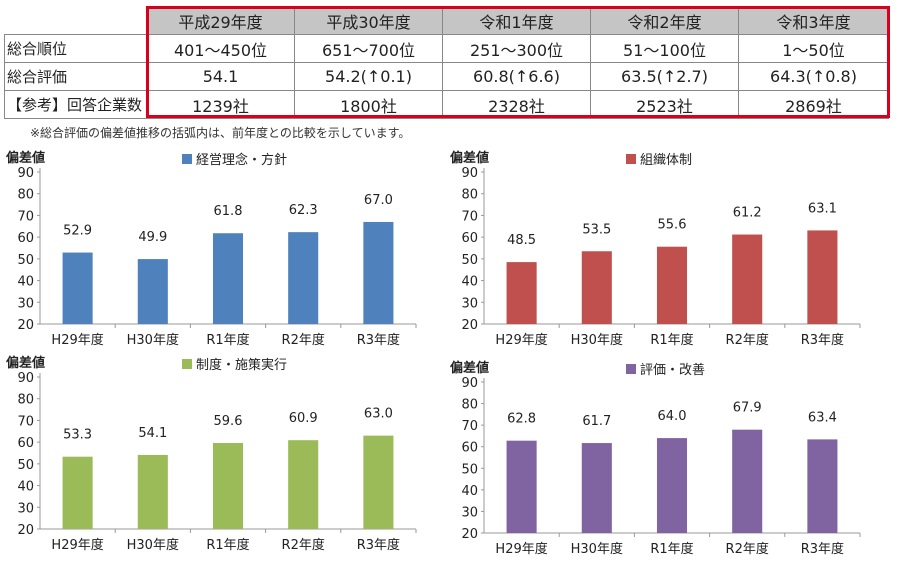  What do you see at coordinates (671, 340) in the screenshot?
I see `x-tick-label: R1年度` at bounding box center [671, 340].